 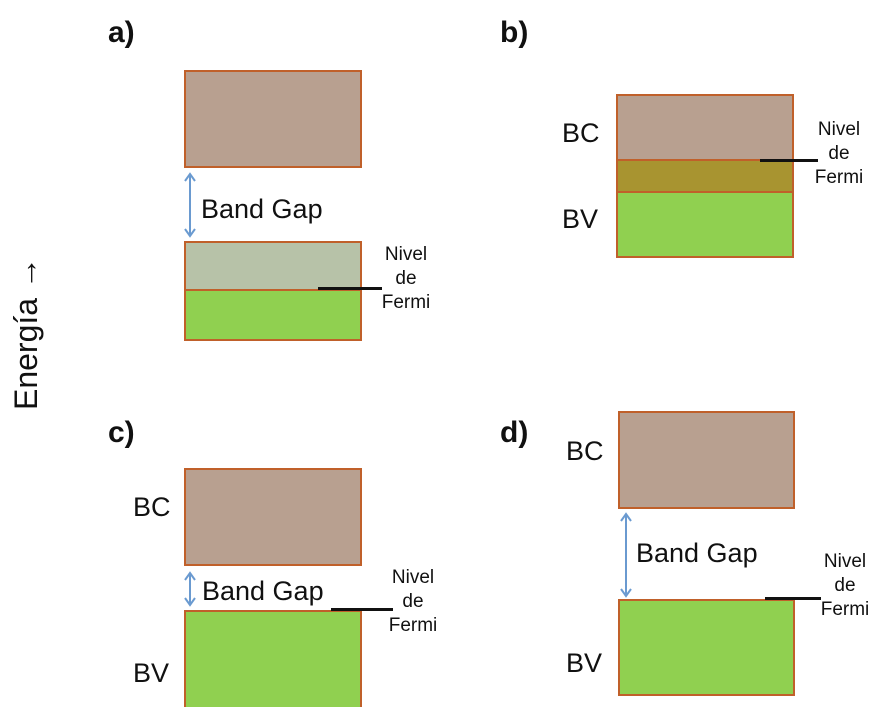 I want to click on panel-c-conduction-band, so click(x=273, y=517).